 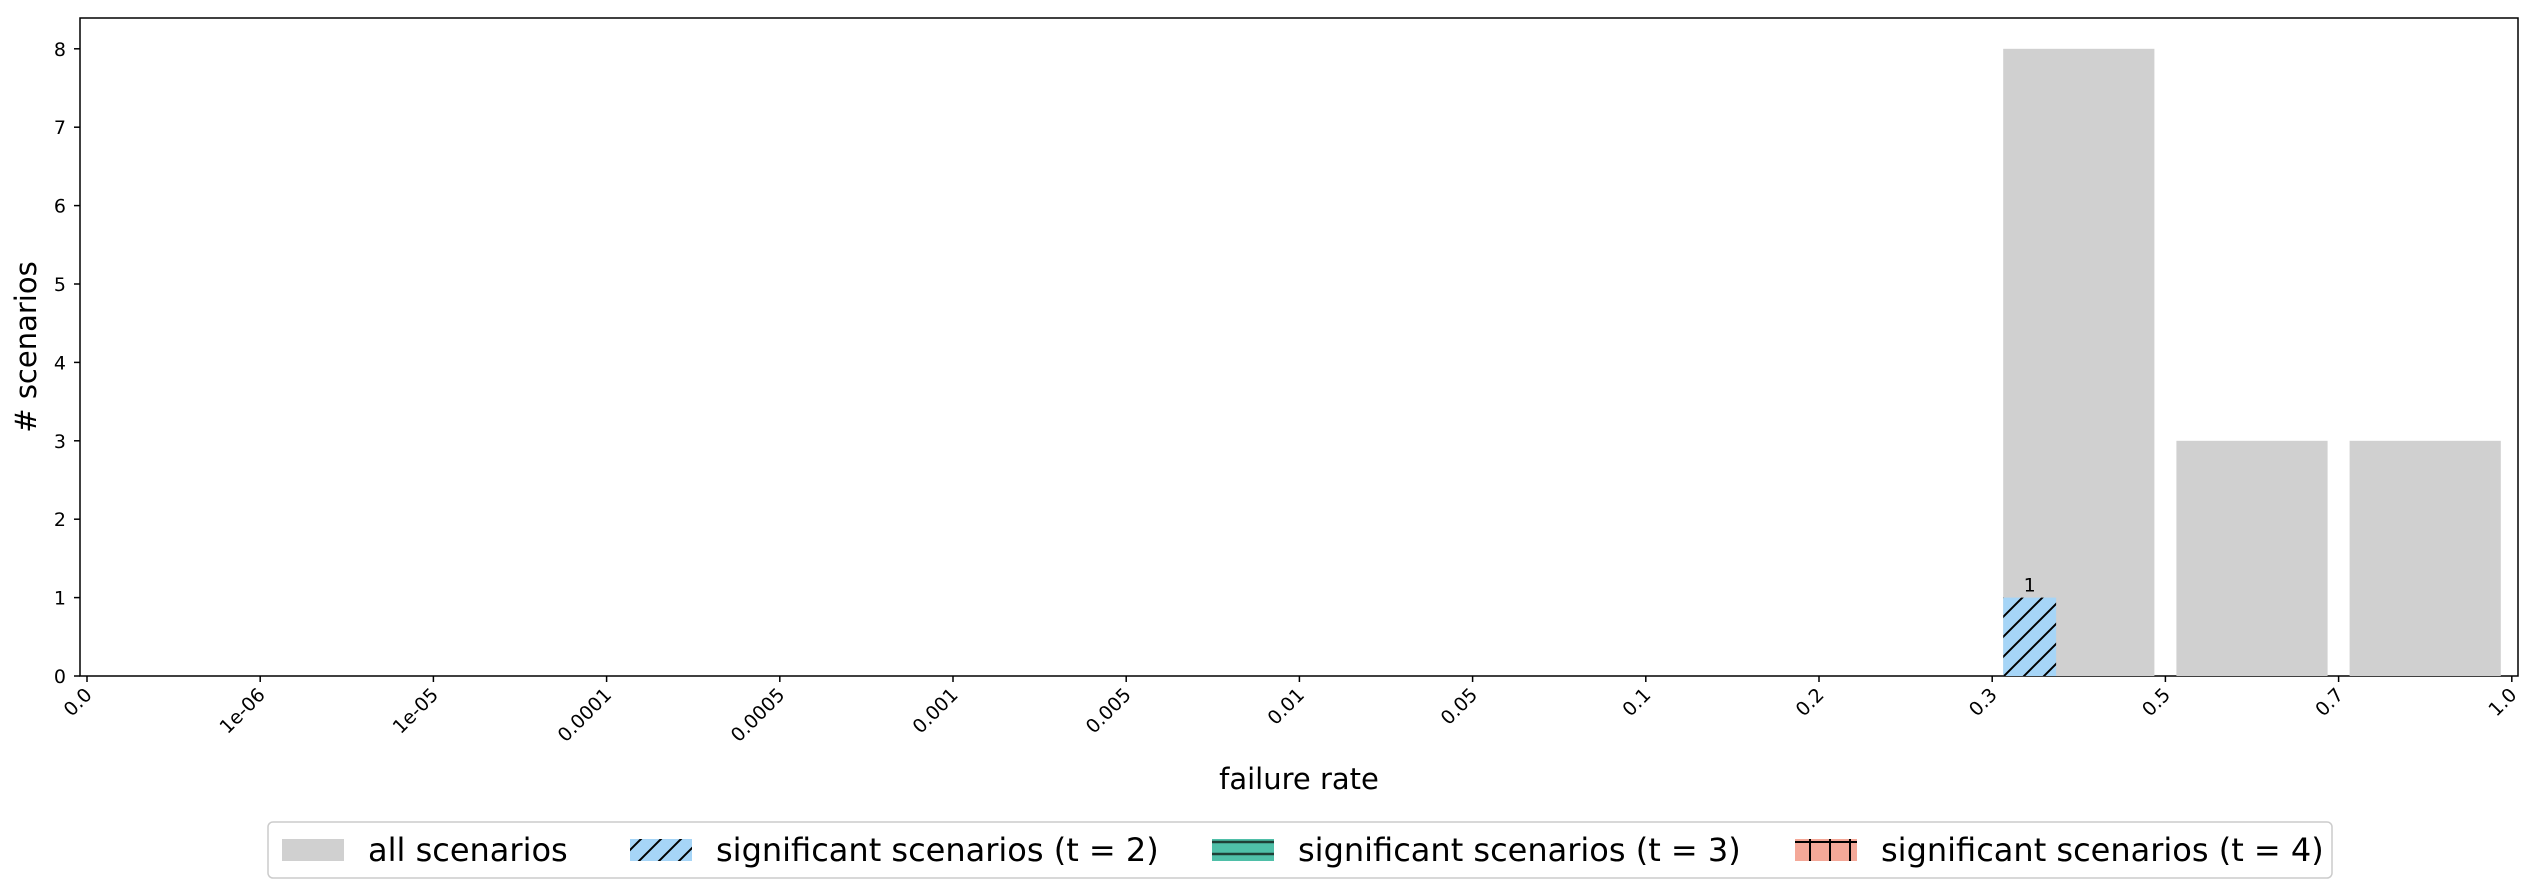 What do you see at coordinates (60, 520) in the screenshot?
I see `y-tick-label: 2` at bounding box center [60, 520].